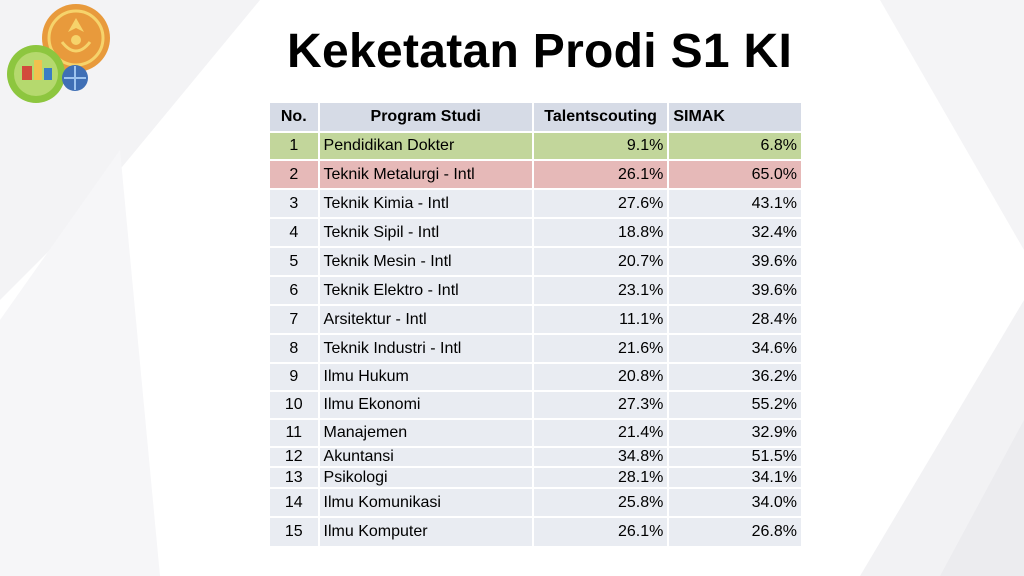 Image resolution: width=1024 pixels, height=576 pixels. Describe the element at coordinates (426, 118) in the screenshot. I see `header-program: Program Studi` at that location.